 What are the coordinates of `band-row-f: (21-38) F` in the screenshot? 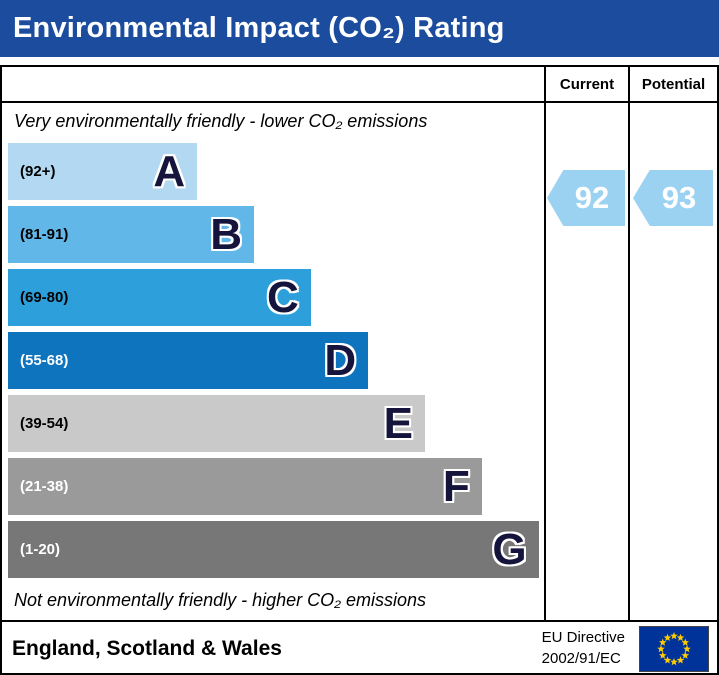 It's located at (273, 486).